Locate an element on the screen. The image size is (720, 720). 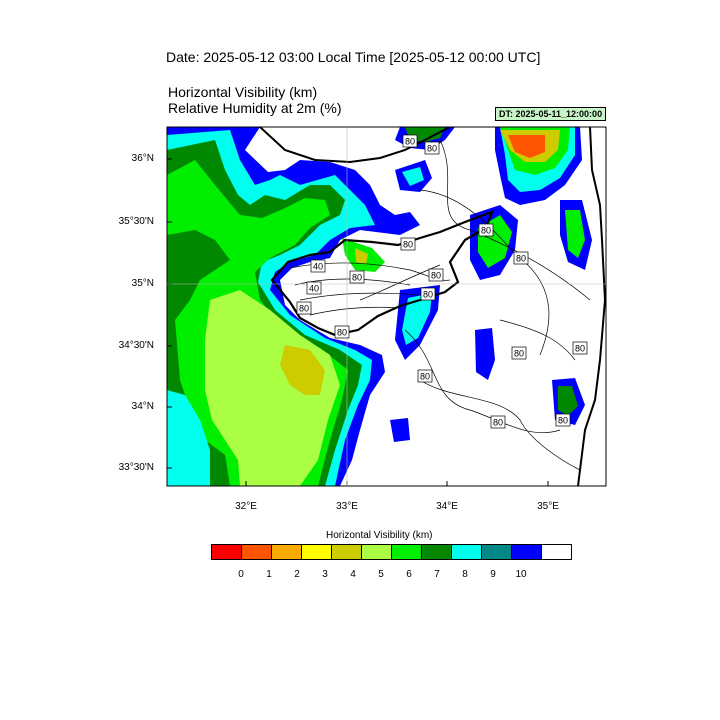
legend-tick-label: 8 is located at coordinates (465, 574).